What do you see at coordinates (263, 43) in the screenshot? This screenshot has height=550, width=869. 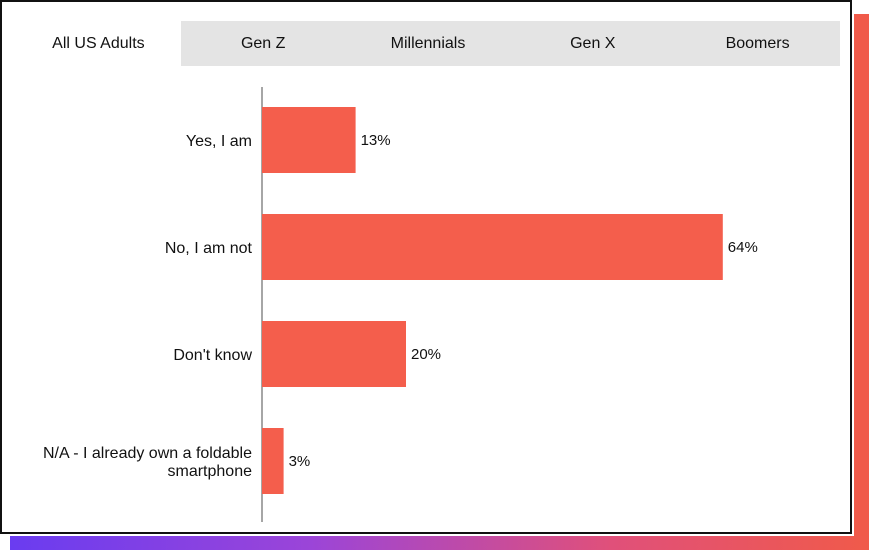 I see `tab-gen-z: Gen Z` at bounding box center [263, 43].